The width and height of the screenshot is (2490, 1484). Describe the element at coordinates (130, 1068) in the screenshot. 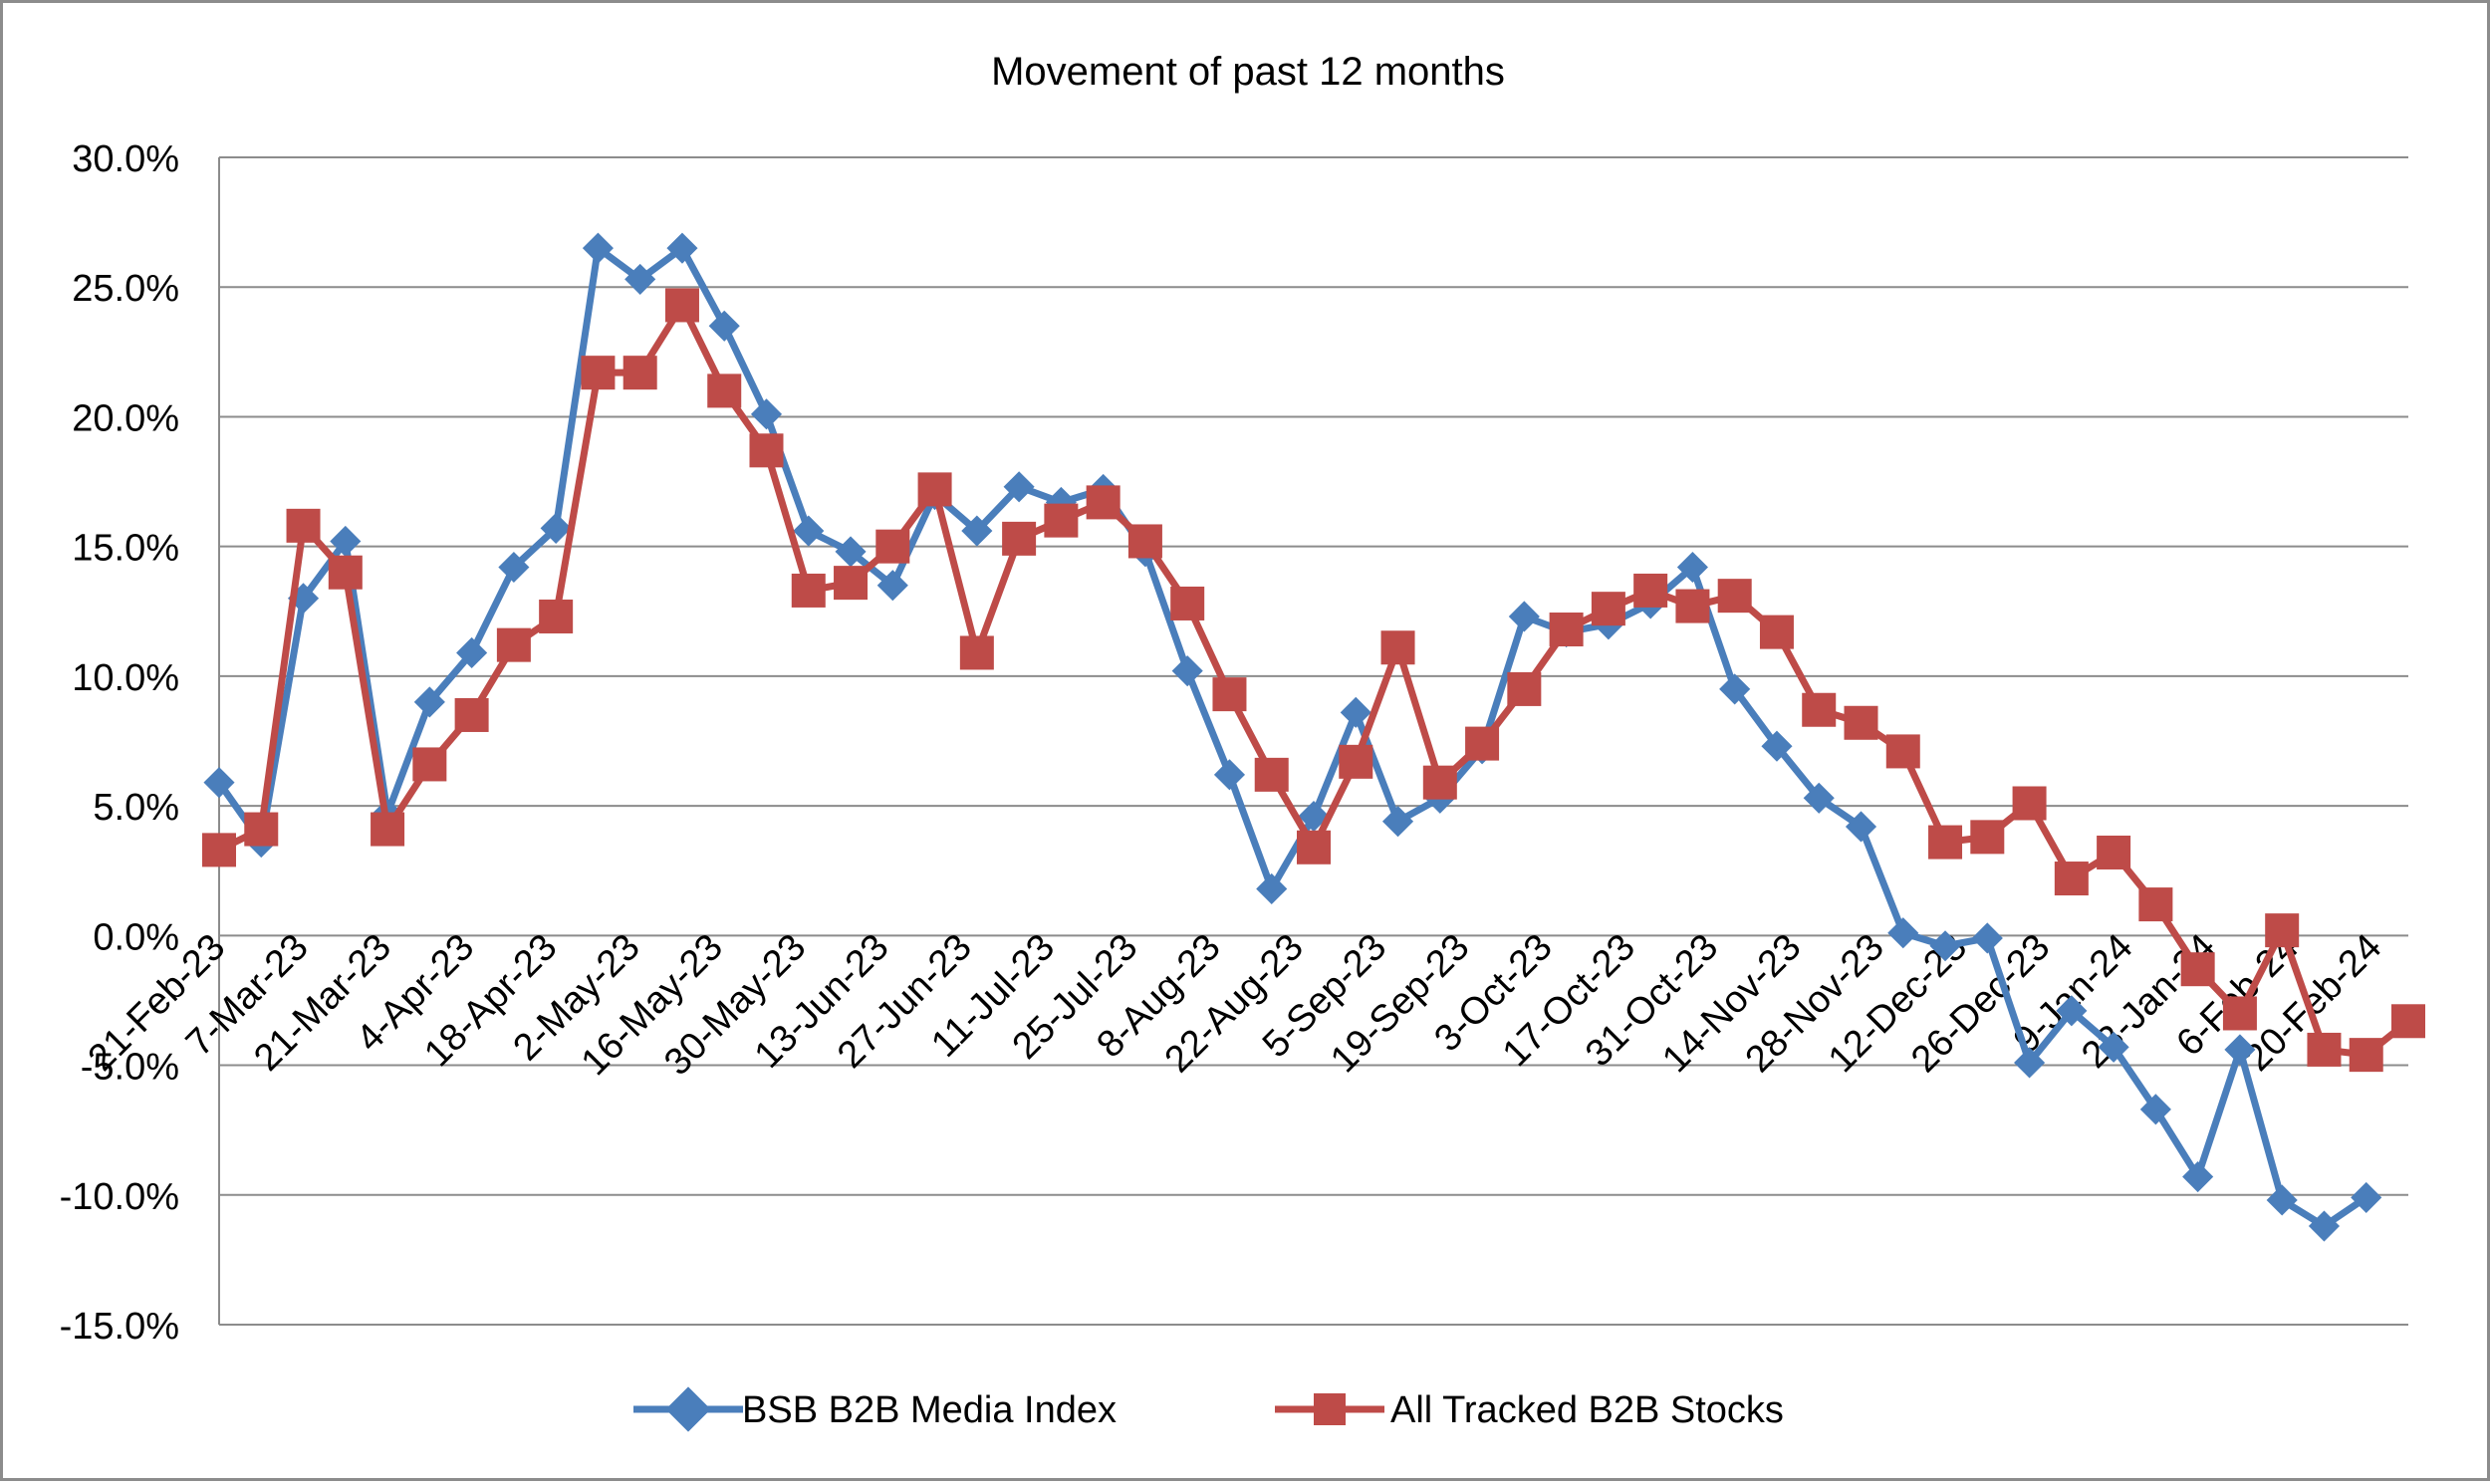

I see `y-tick-label: -5.0%` at that location.